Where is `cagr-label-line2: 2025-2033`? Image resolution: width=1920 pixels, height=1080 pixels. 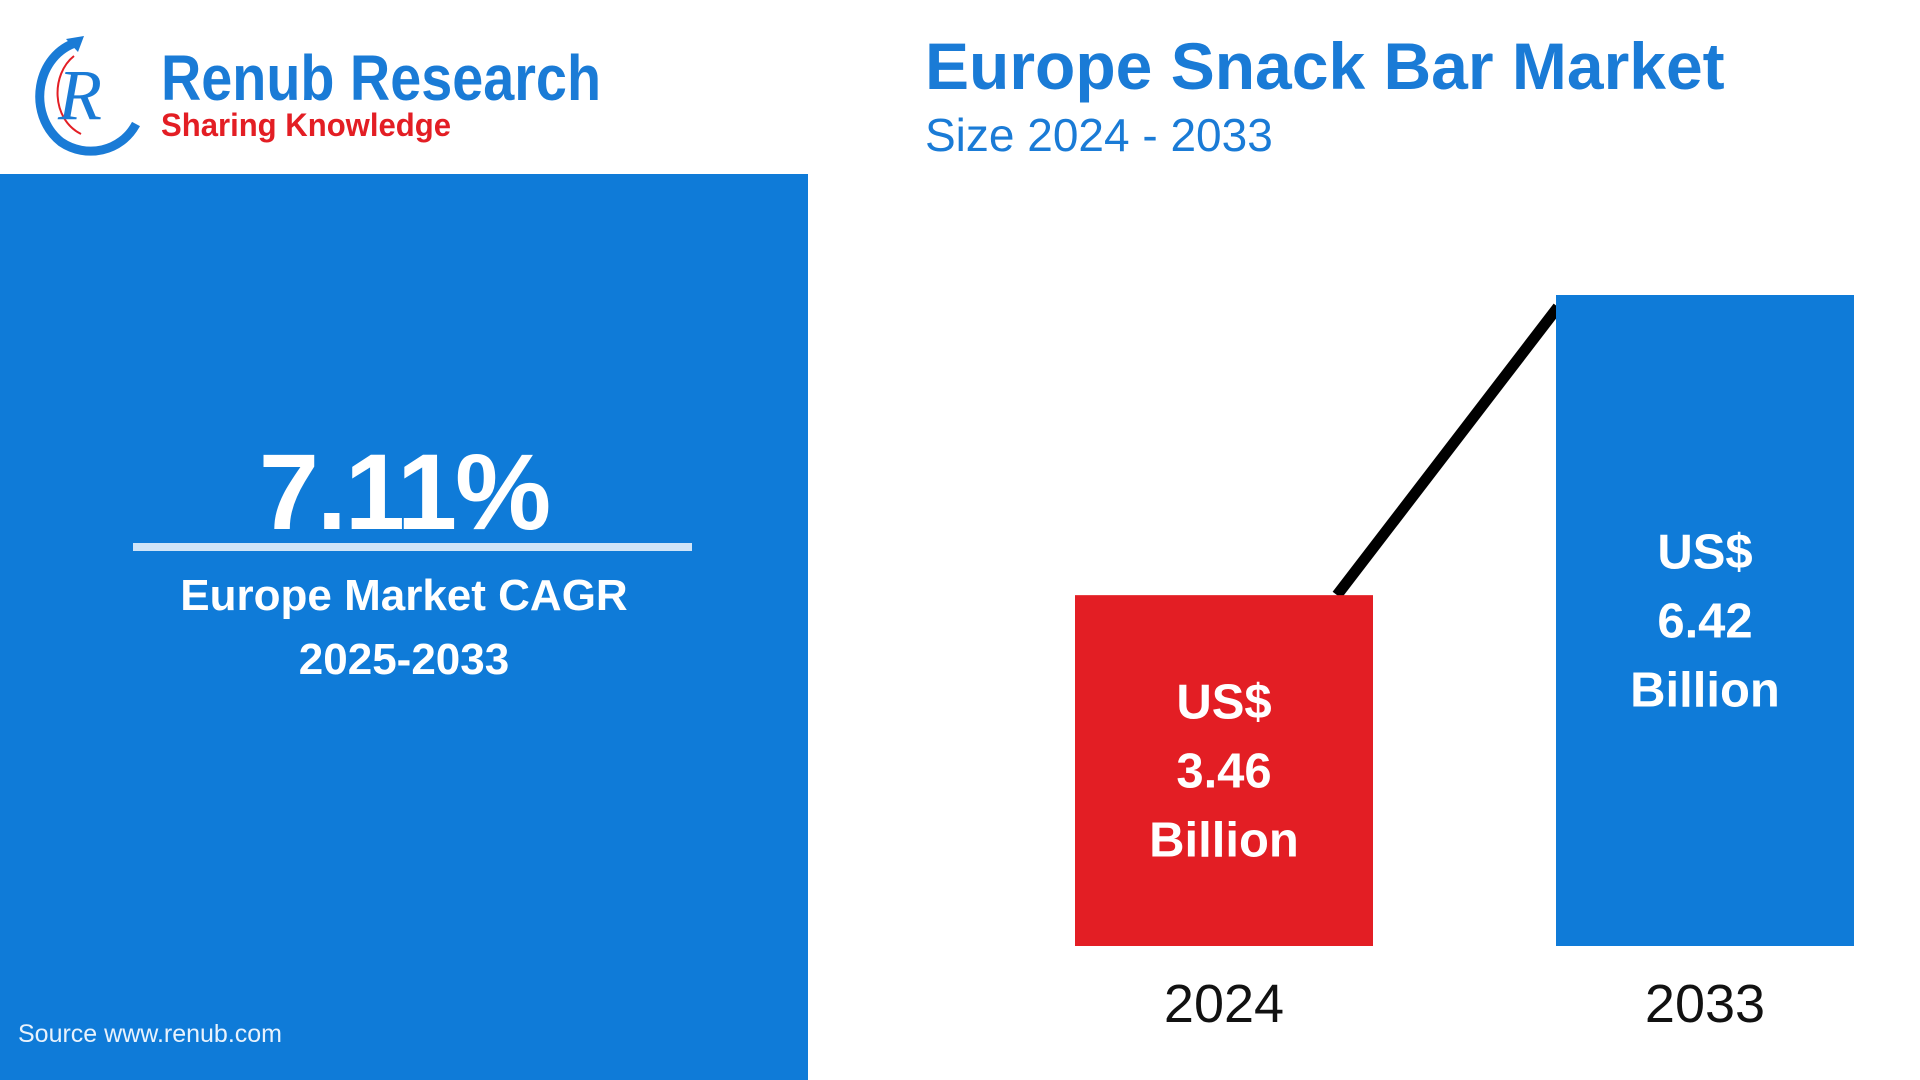
cagr-label-line2: 2025-2033 is located at coordinates (404, 659).